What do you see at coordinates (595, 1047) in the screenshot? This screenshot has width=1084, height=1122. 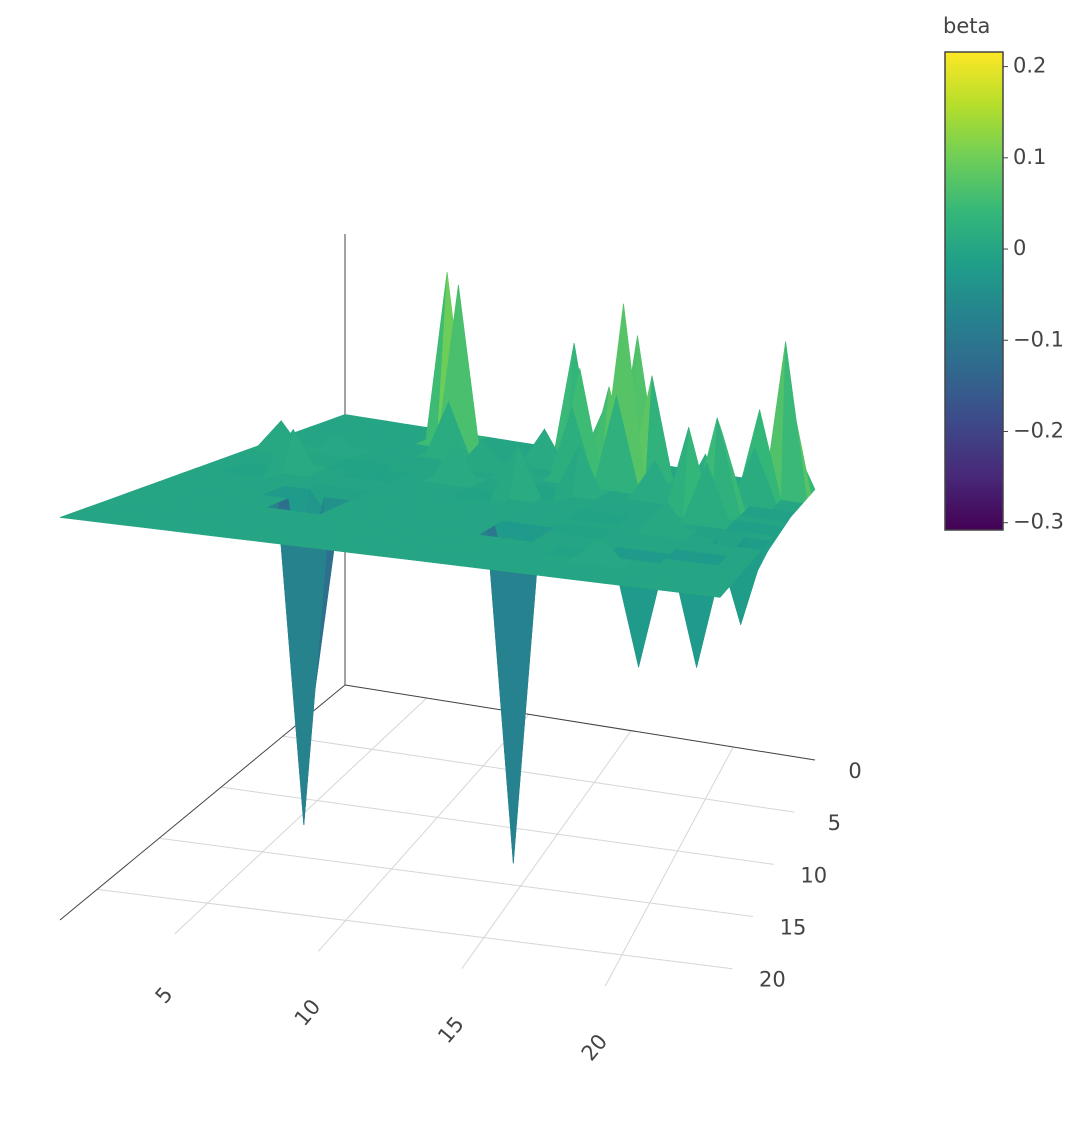 I see `x-tick-label: 20` at bounding box center [595, 1047].